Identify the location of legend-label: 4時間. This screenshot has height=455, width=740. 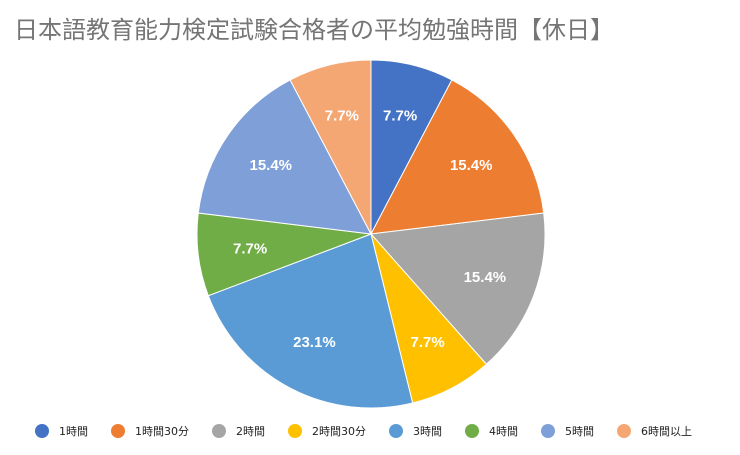
(503, 431).